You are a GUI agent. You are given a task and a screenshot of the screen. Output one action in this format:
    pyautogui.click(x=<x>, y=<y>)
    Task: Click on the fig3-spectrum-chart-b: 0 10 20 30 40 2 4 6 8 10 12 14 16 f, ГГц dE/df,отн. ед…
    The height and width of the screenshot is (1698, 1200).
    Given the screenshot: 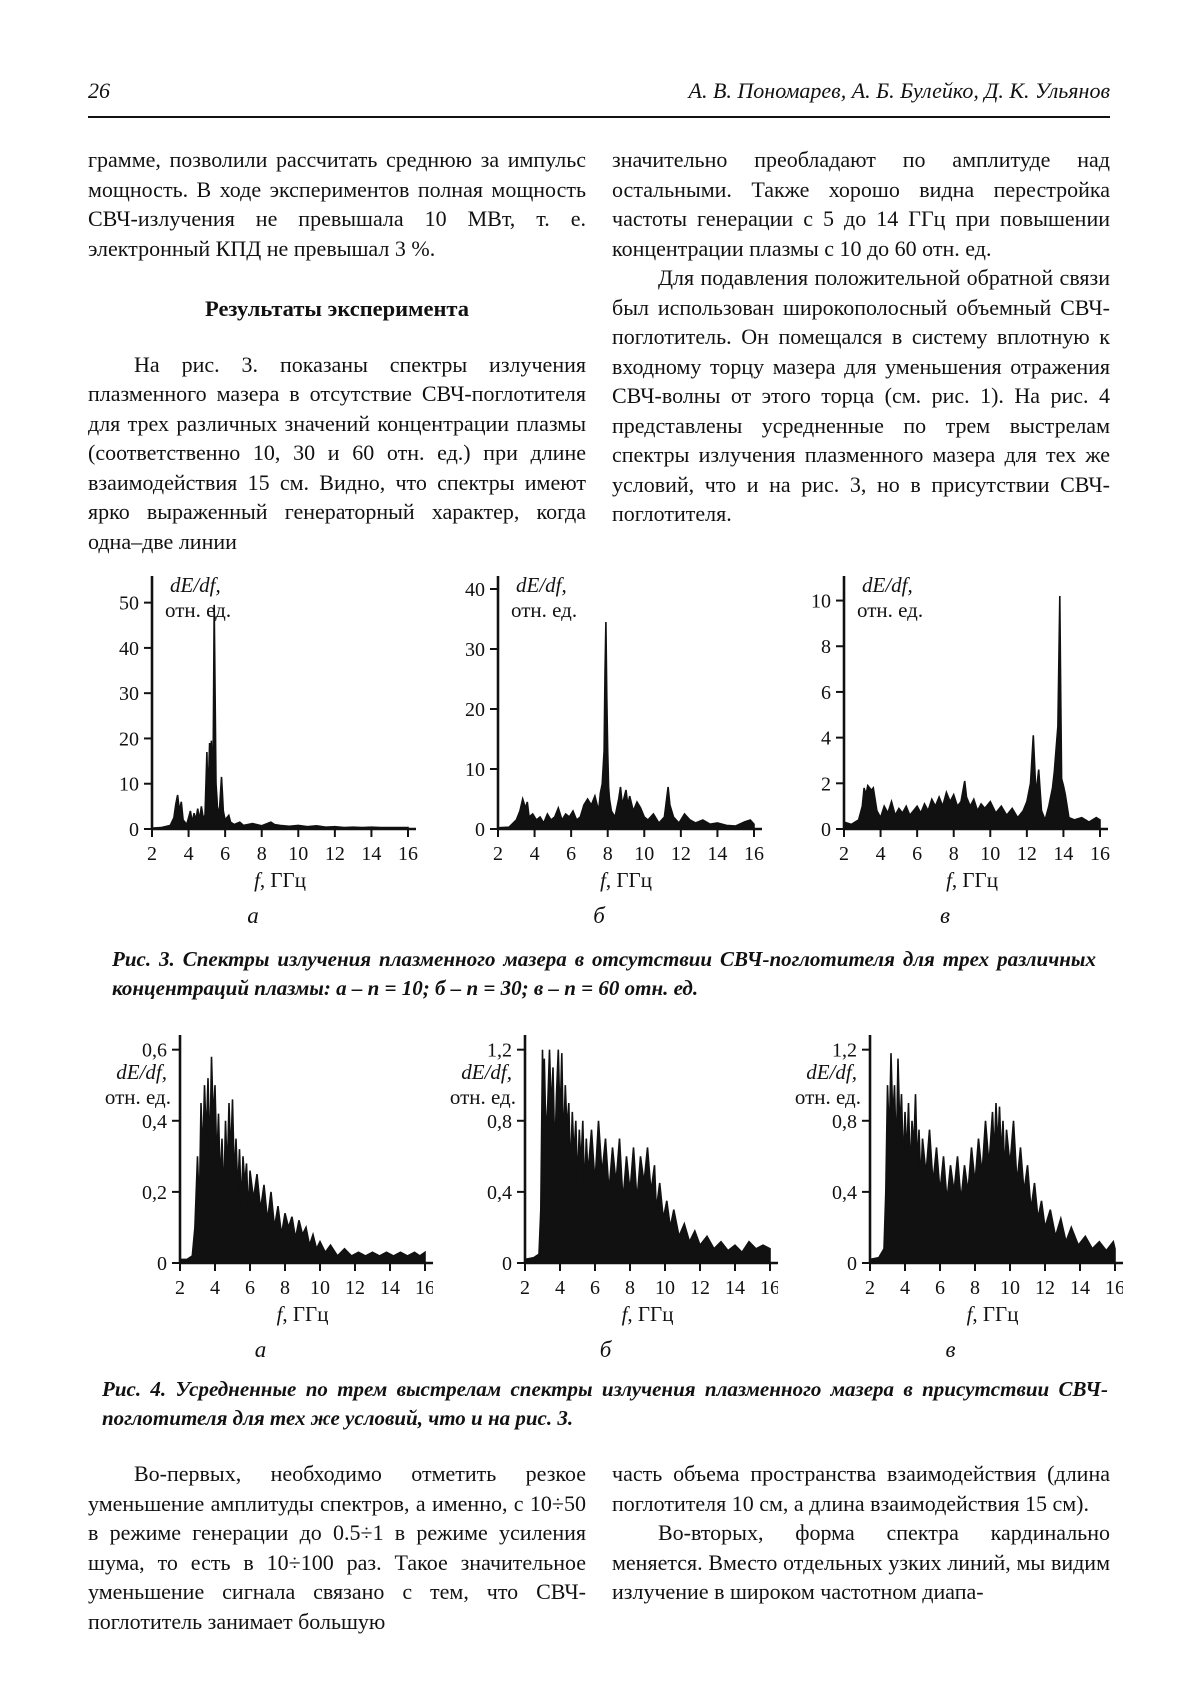 What is the action you would take?
    pyautogui.click(x=614, y=732)
    